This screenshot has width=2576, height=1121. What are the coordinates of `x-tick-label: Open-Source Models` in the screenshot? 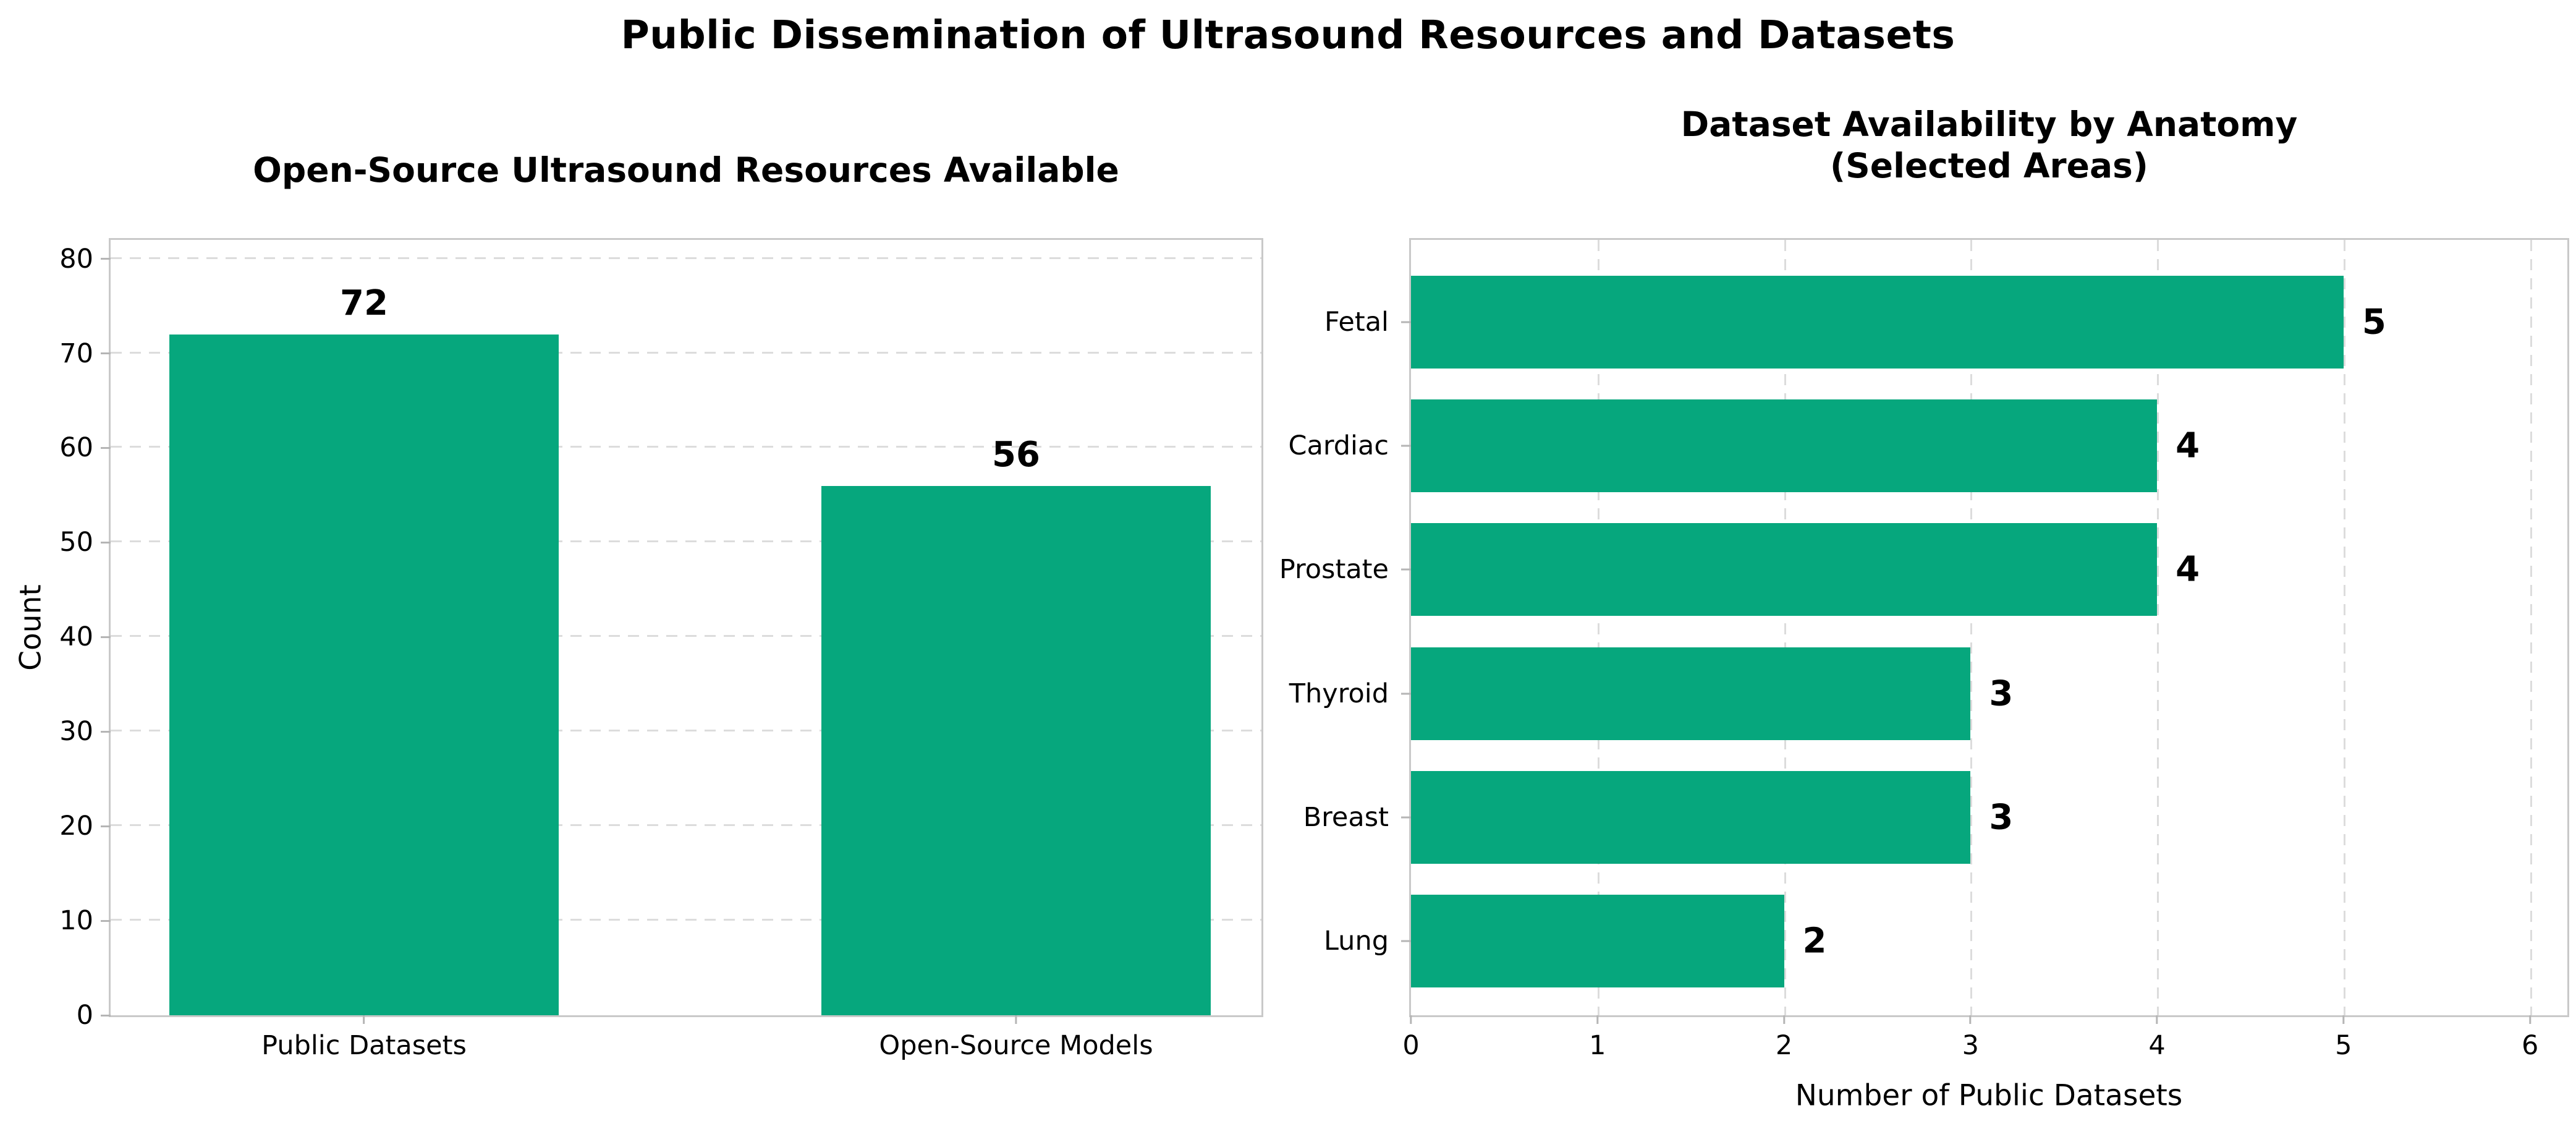 It's located at (1016, 1045).